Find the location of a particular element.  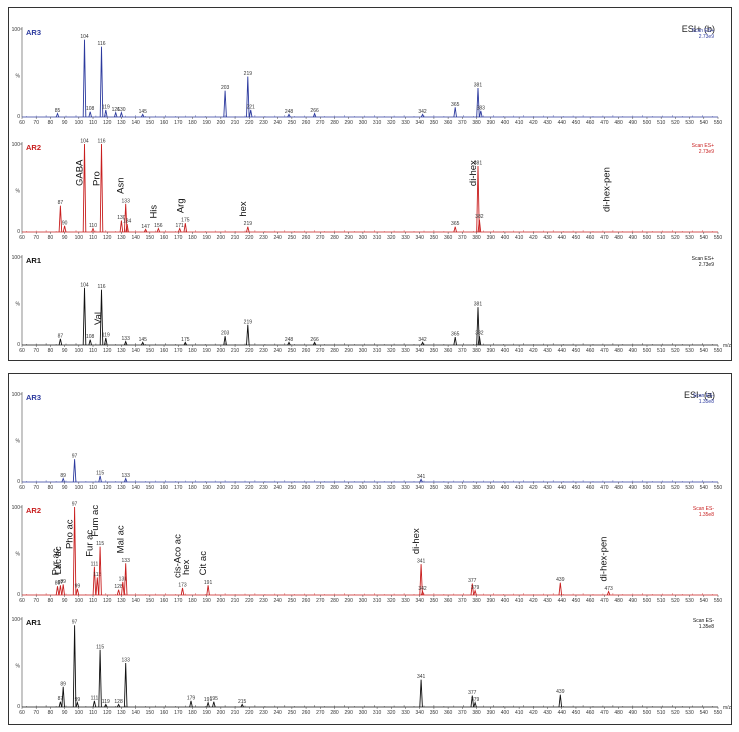

x-tick-label-240: 240 is located at coordinates (278, 488).